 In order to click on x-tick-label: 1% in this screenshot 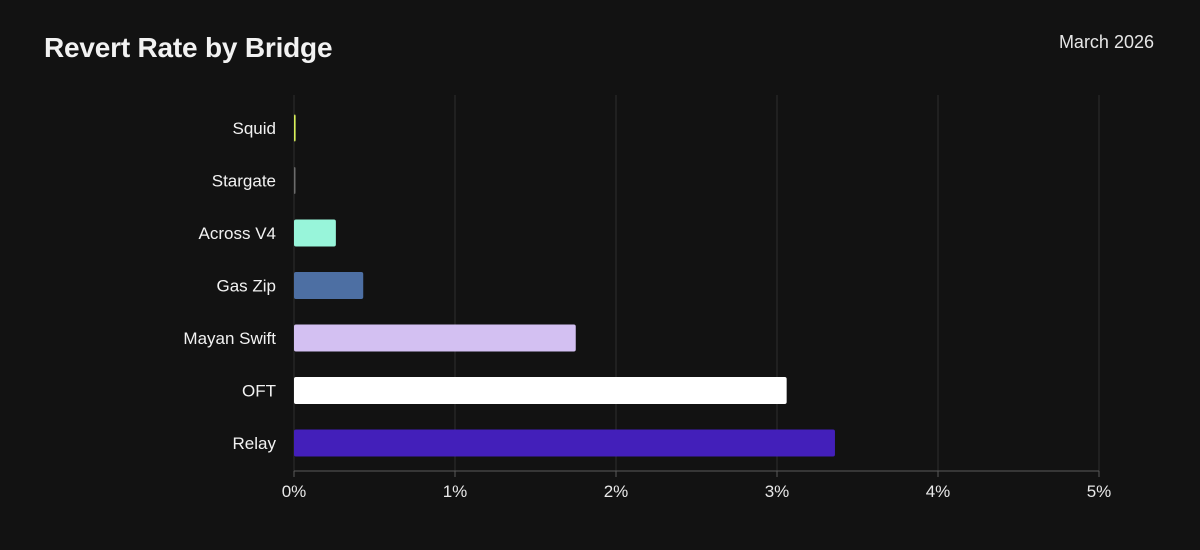, I will do `click(455, 491)`.